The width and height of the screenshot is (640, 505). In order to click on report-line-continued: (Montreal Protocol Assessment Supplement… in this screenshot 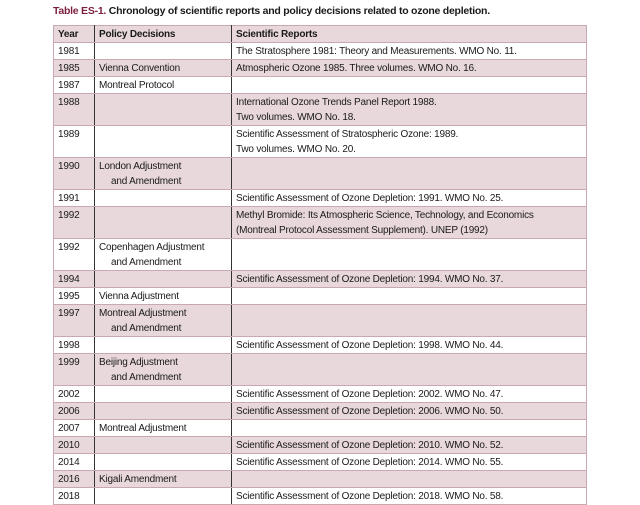, I will do `click(362, 230)`.